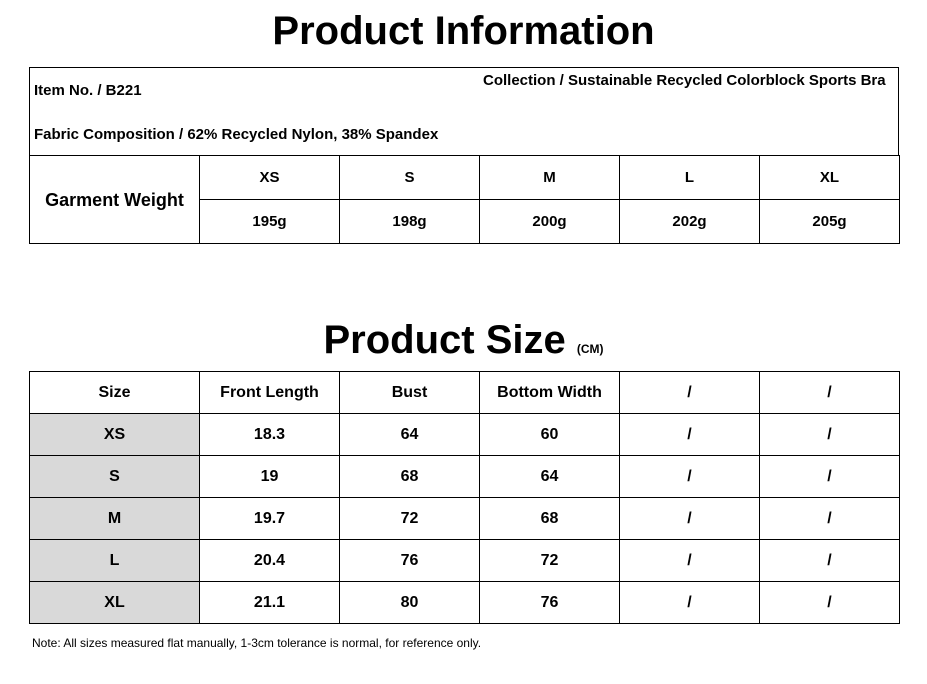 Image resolution: width=927 pixels, height=684 pixels. I want to click on cell: 80, so click(409, 602).